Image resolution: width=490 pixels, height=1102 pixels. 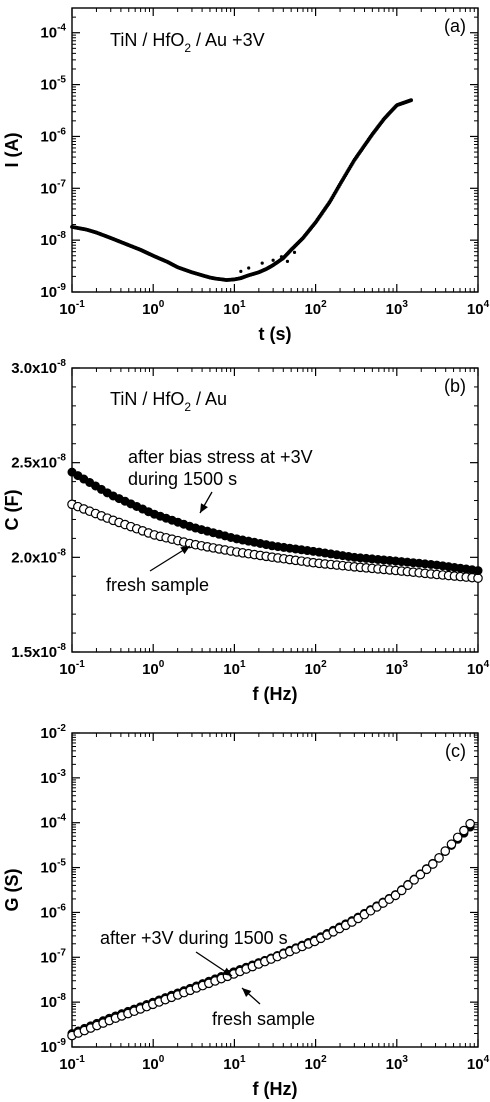 What do you see at coordinates (275, 334) in the screenshot?
I see `x-axis-label: t (s)` at bounding box center [275, 334].